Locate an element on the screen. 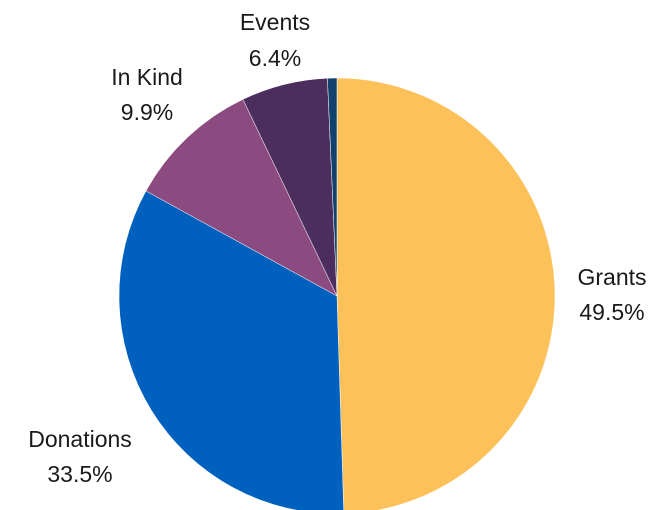 The image size is (661, 510). slice-label-name-in-kind: In Kind is located at coordinates (147, 77).